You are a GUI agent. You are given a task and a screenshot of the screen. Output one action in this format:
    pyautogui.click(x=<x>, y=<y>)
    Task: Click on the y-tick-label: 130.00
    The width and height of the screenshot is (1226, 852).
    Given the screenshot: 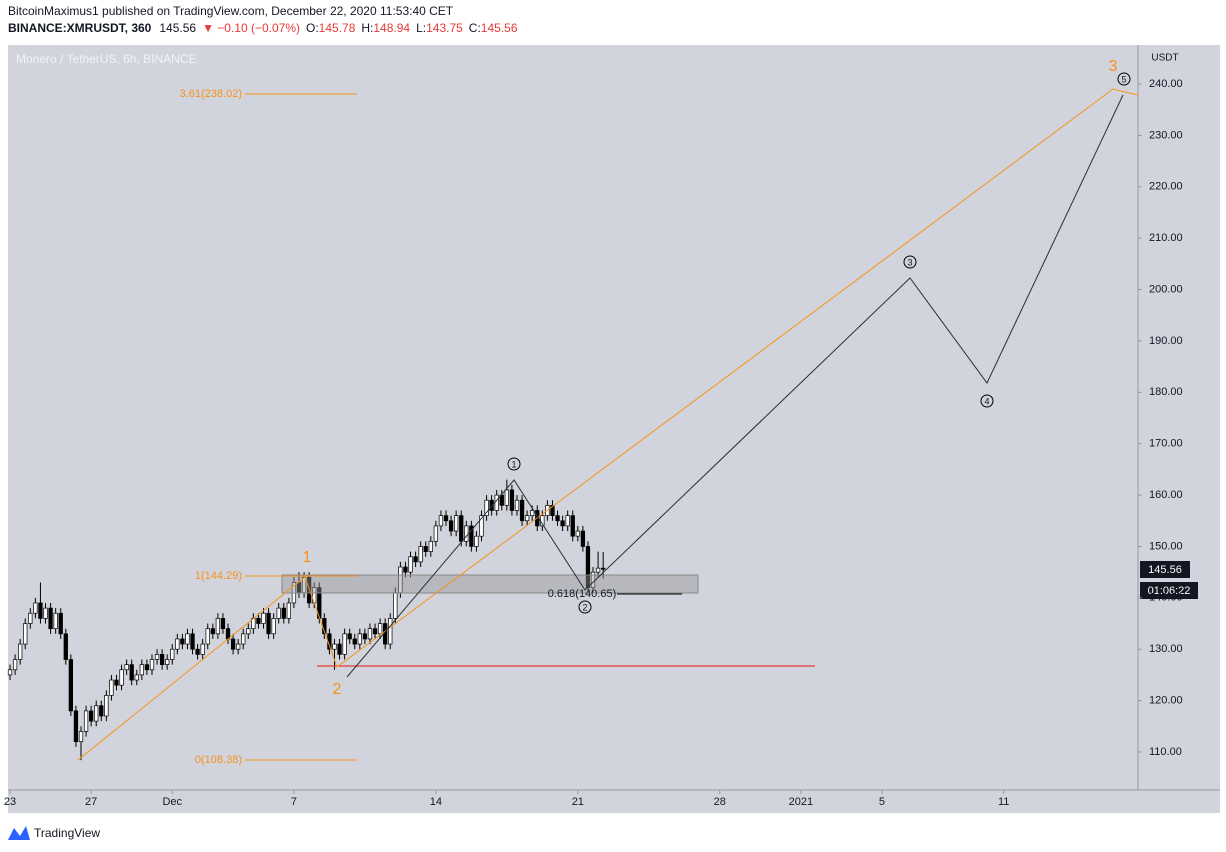 What is the action you would take?
    pyautogui.click(x=1166, y=649)
    